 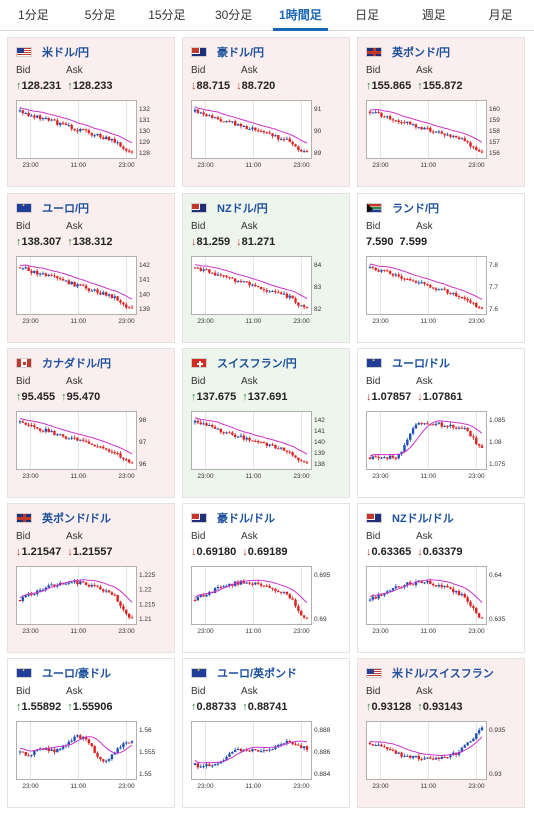 What do you see at coordinates (147, 752) in the screenshot?
I see `y-tick-label: 1.555` at bounding box center [147, 752].